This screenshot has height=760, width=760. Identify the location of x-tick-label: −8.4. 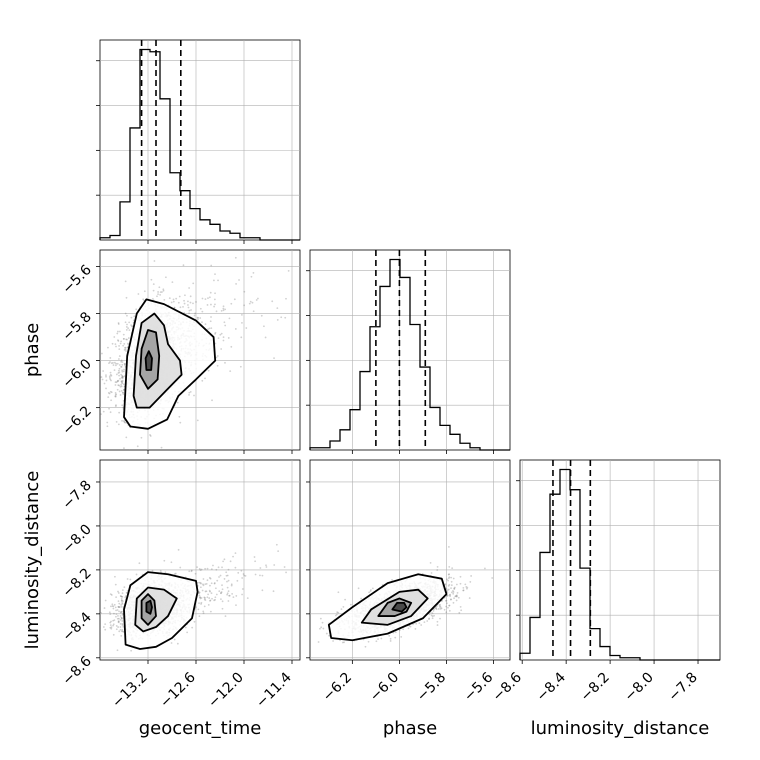
(551, 686).